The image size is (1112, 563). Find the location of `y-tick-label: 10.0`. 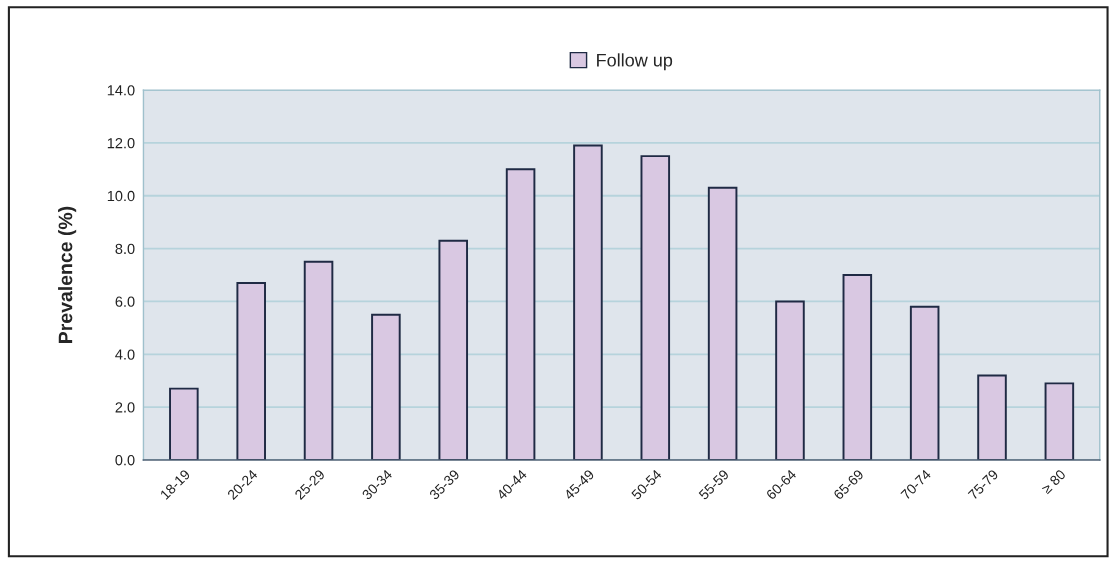

y-tick-label: 10.0 is located at coordinates (121, 196).